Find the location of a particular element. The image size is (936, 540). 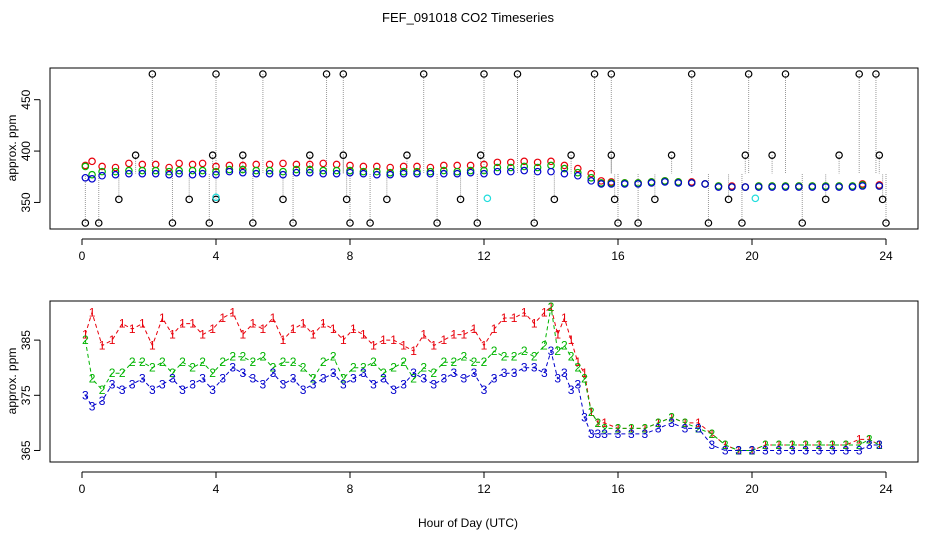

x-tick-label: 20 is located at coordinates (752, 256).